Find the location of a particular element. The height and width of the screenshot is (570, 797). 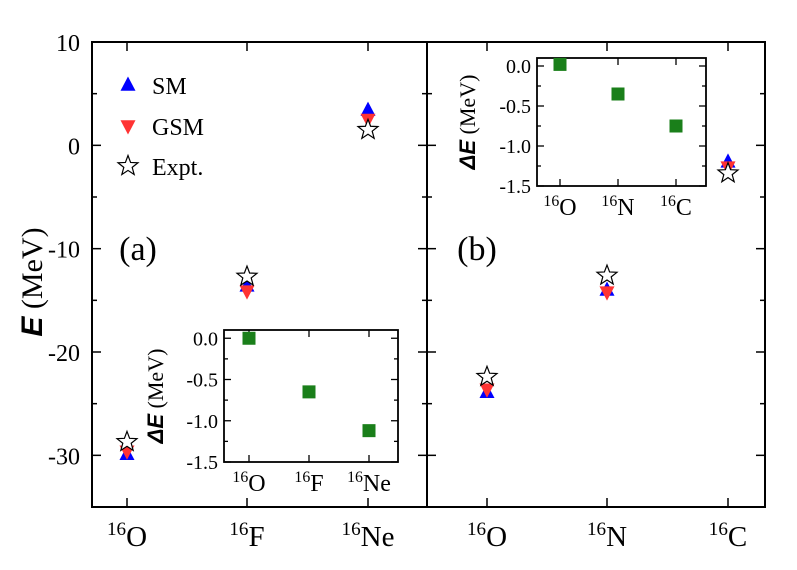

inset-xtick-label-F: 16F is located at coordinates (308, 483).